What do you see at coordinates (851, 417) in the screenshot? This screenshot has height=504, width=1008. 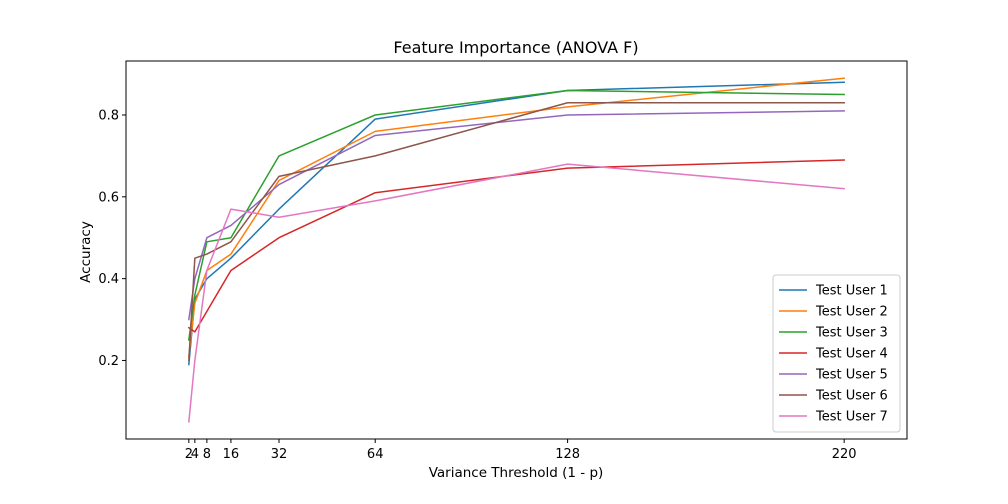 I see `legend-label-7: Test User 7` at bounding box center [851, 417].